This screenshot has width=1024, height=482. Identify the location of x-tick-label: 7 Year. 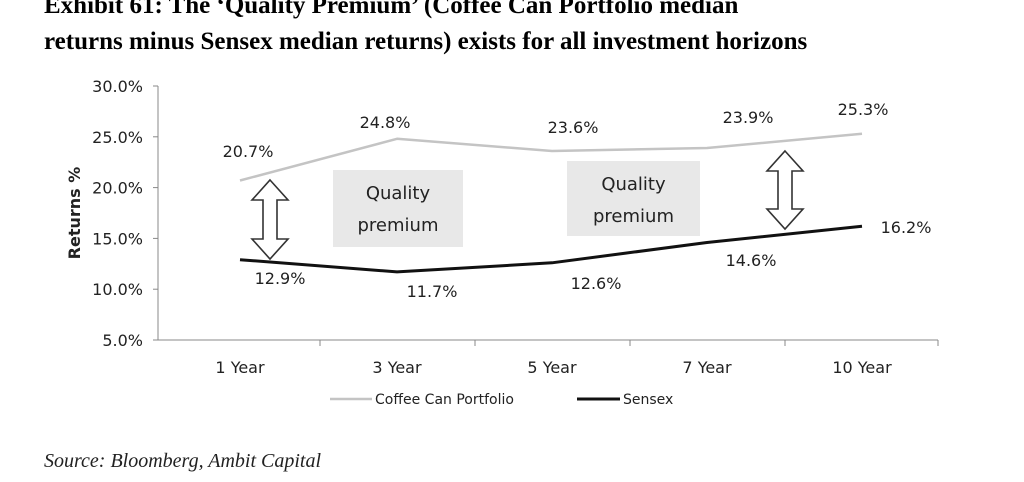
(707, 367).